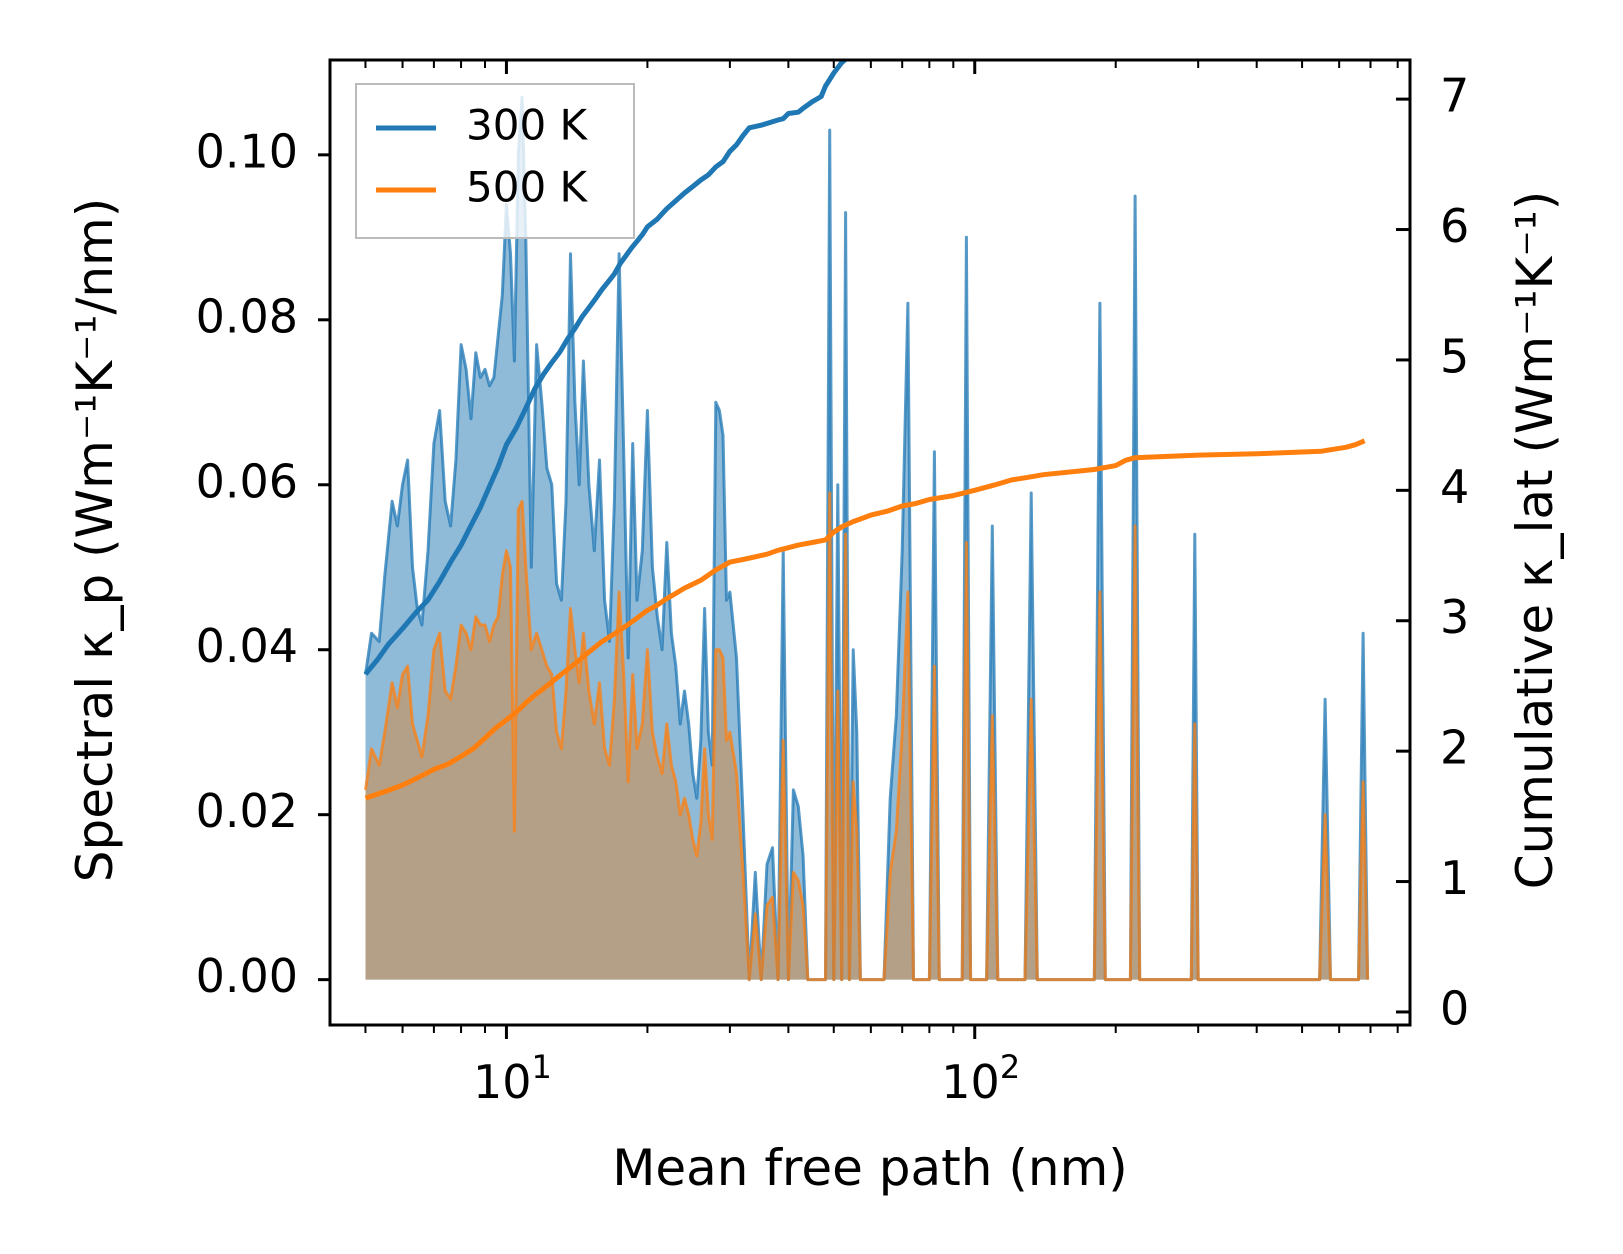 The width and height of the screenshot is (1623, 1254). Describe the element at coordinates (95, 540) in the screenshot. I see `y-left-axis-label: Spectral κ_p (Wm⁻¹K⁻¹/nm)` at that location.